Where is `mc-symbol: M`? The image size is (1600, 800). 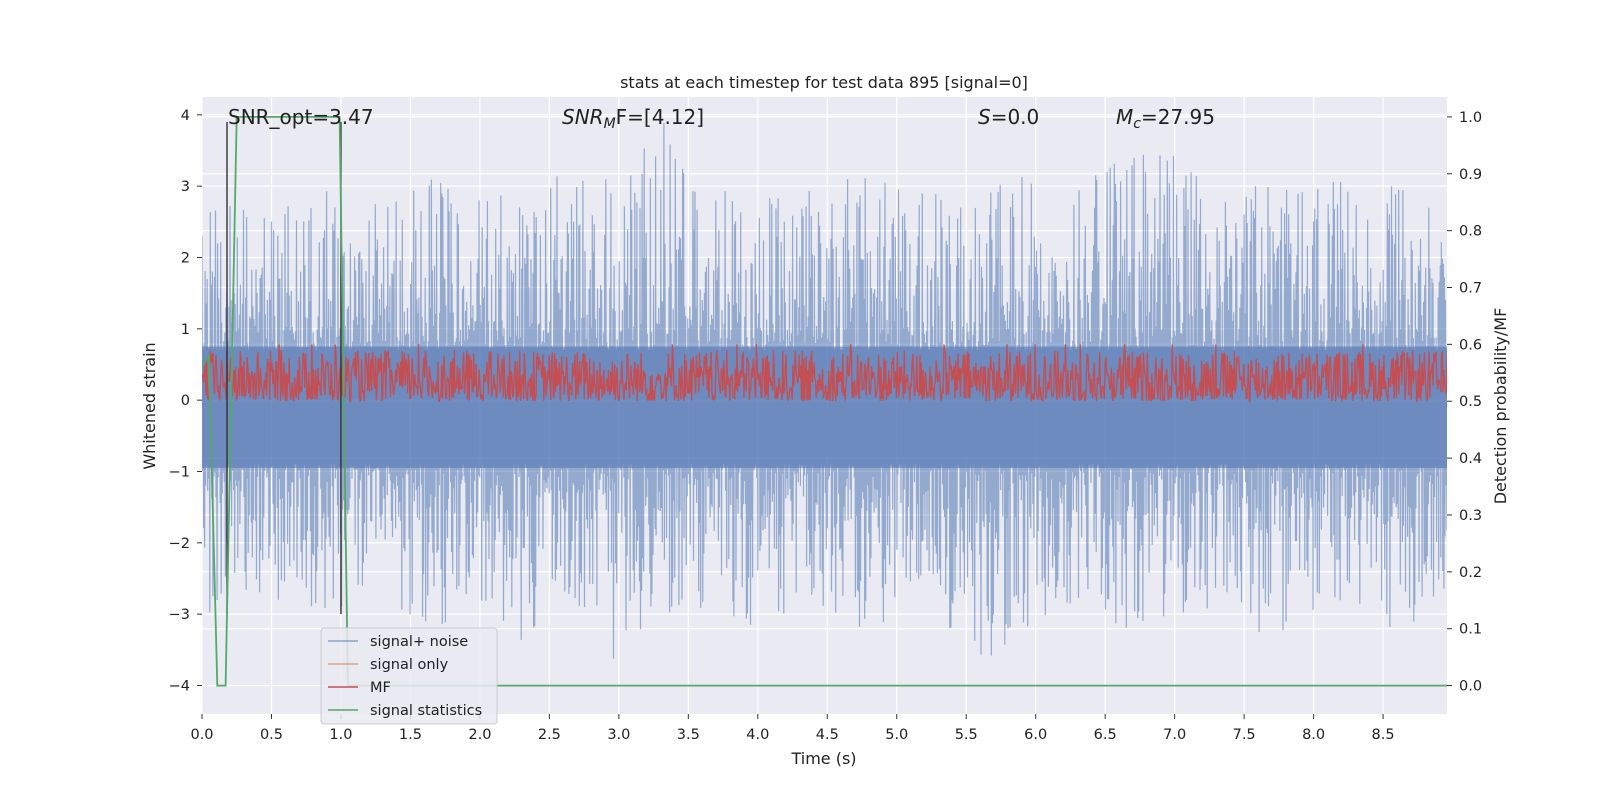 mc-symbol: M is located at coordinates (1124, 117).